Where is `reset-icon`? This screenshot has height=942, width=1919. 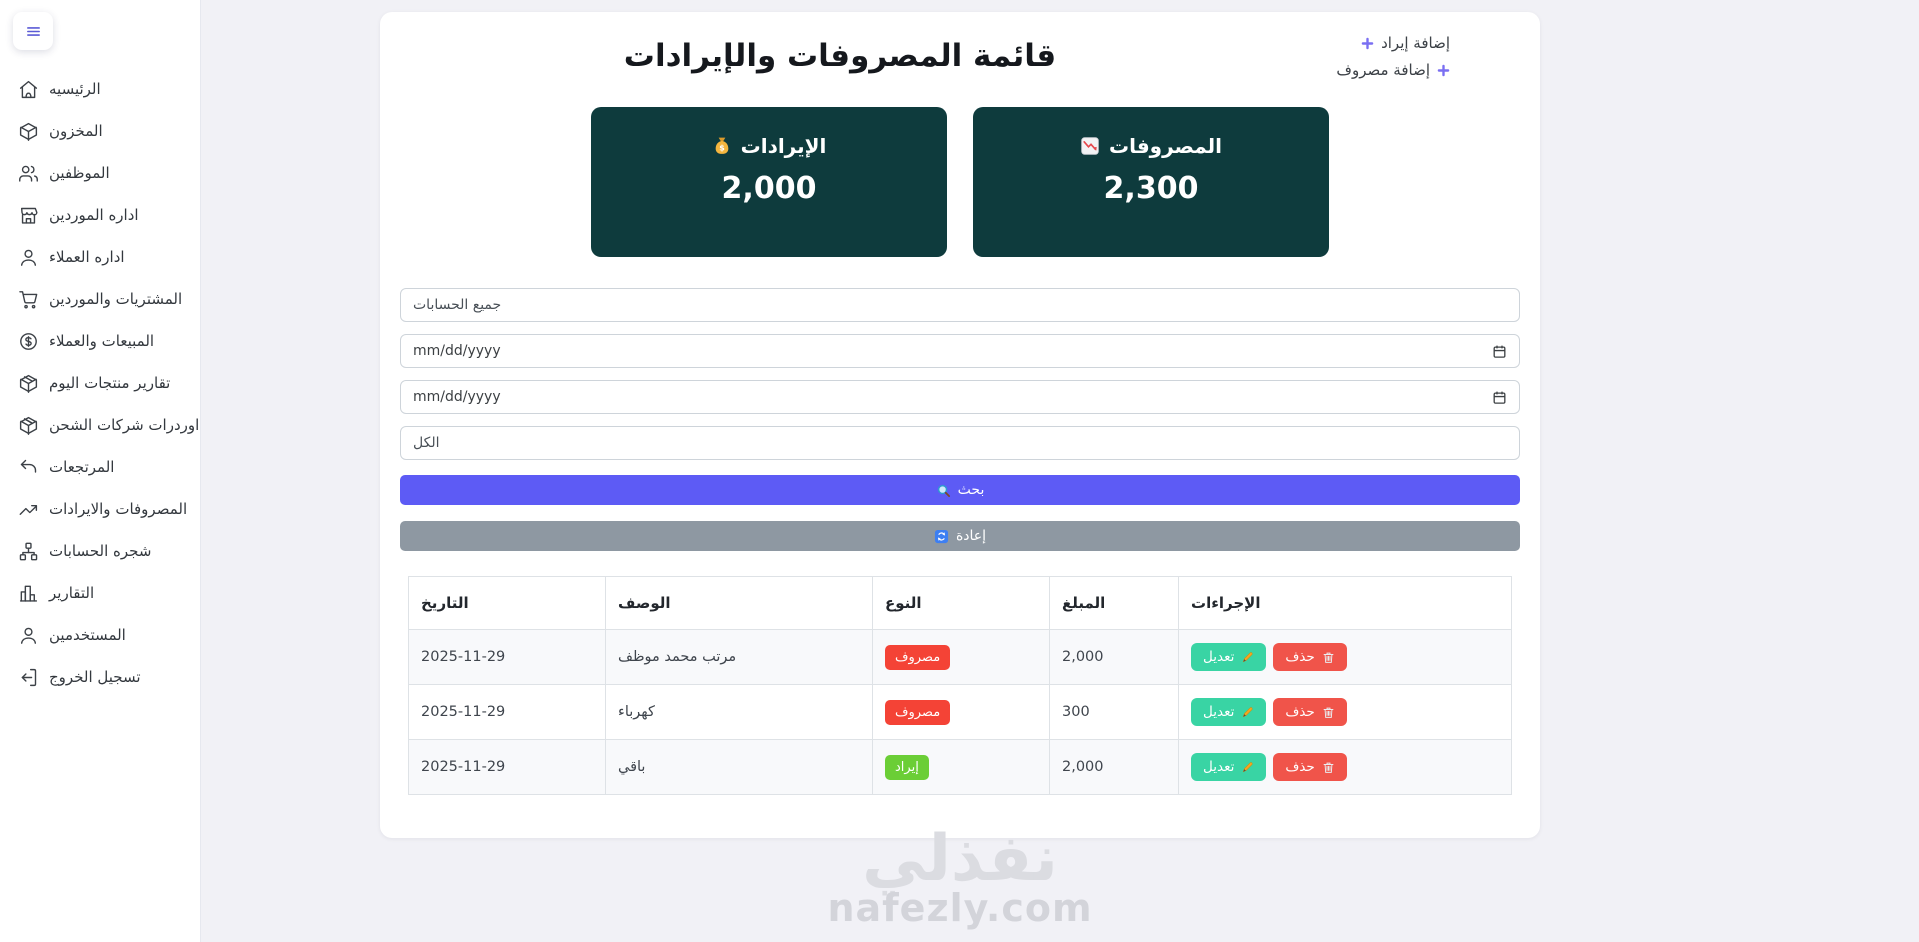 reset-icon is located at coordinates (941, 536).